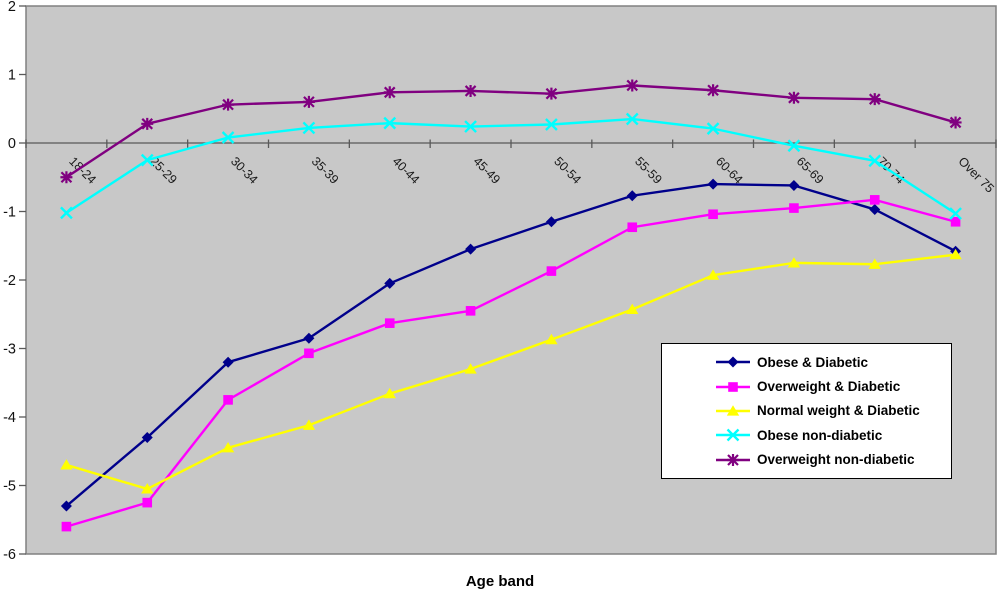 This screenshot has width=1000, height=597. Describe the element at coordinates (733, 459) in the screenshot. I see `legend-marker-overweight-non-diabetic` at that location.